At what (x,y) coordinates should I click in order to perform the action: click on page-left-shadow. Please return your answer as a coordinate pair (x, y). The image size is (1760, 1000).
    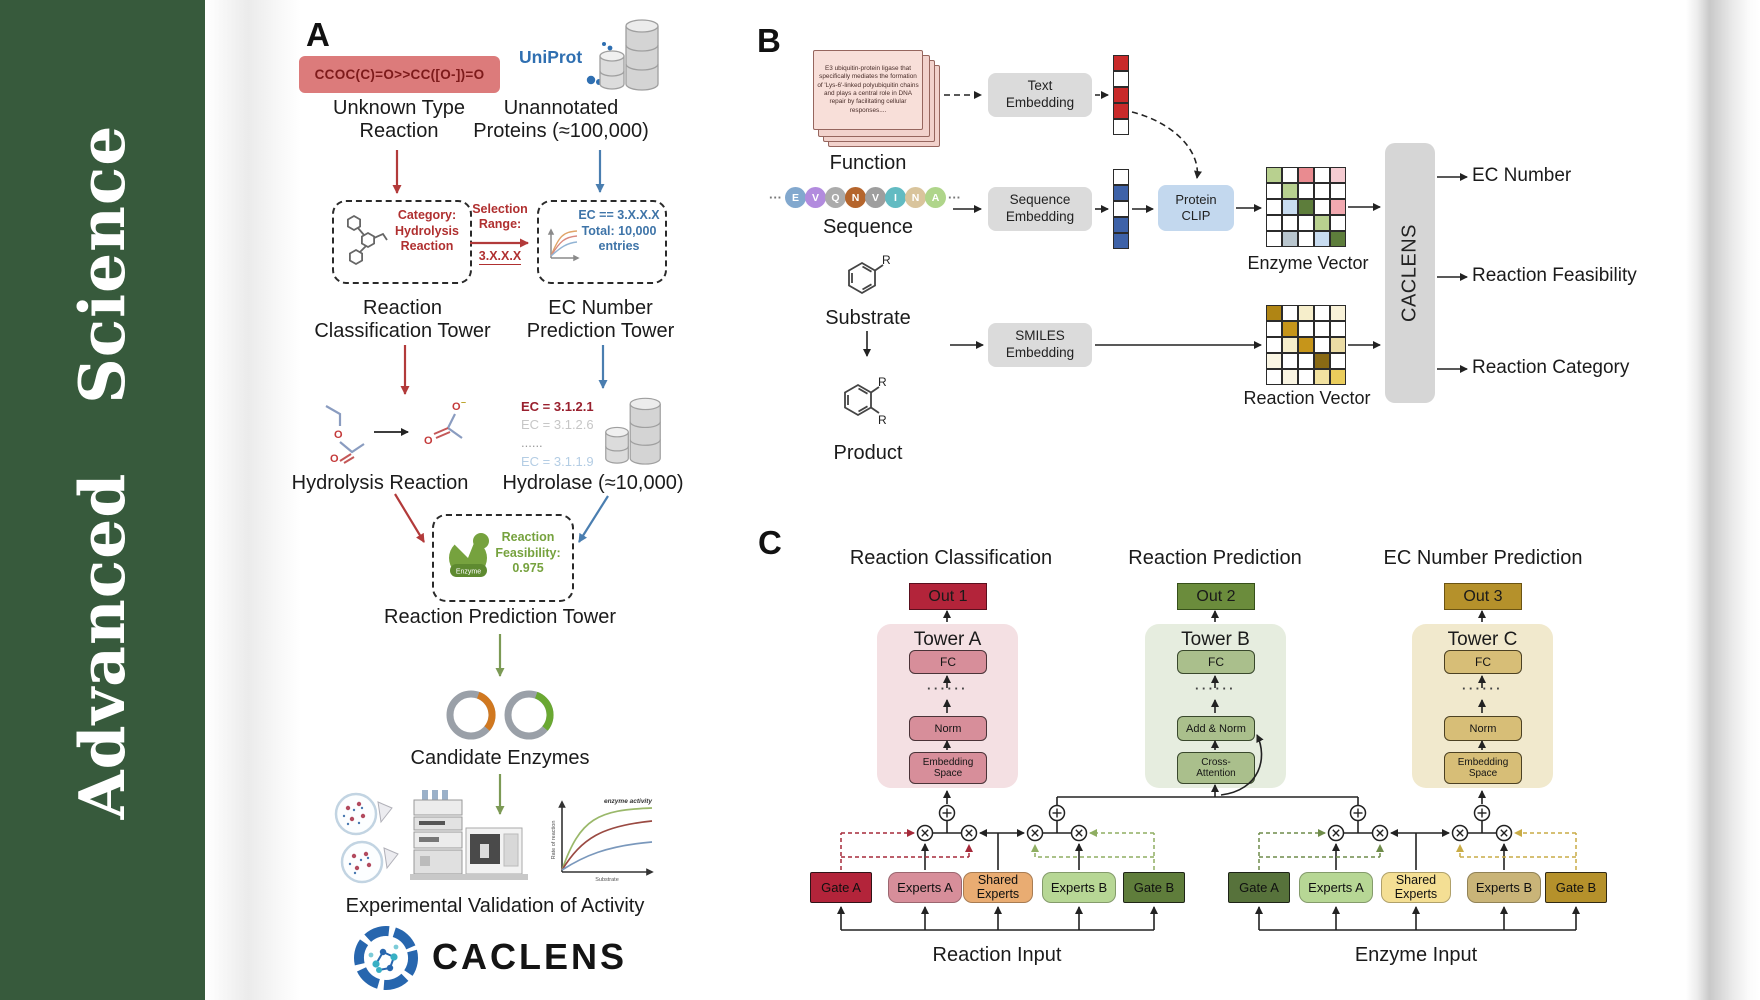
    Looking at the image, I should click on (253, 500).